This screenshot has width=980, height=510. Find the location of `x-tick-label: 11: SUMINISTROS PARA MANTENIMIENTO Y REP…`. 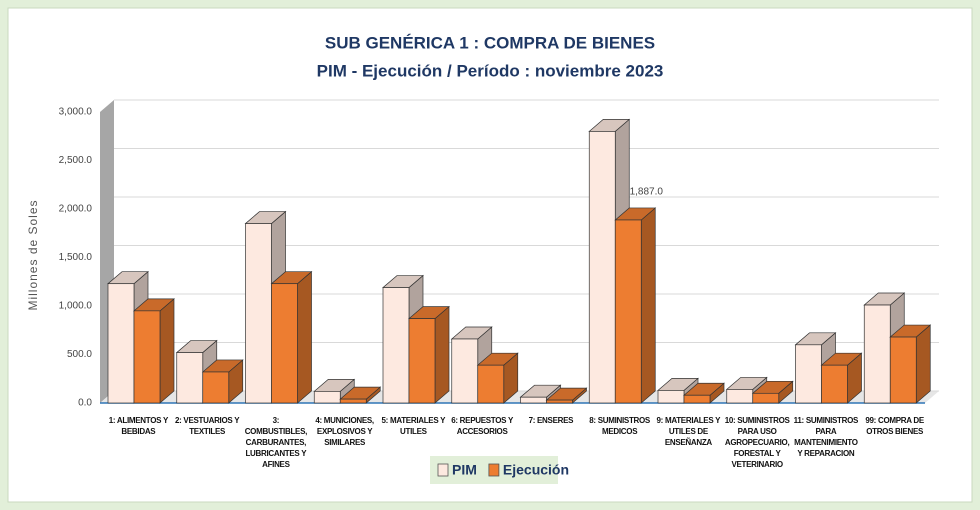

x-tick-label: 11: SUMINISTROS PARA MANTENIMIENTO Y REP… is located at coordinates (826, 437).